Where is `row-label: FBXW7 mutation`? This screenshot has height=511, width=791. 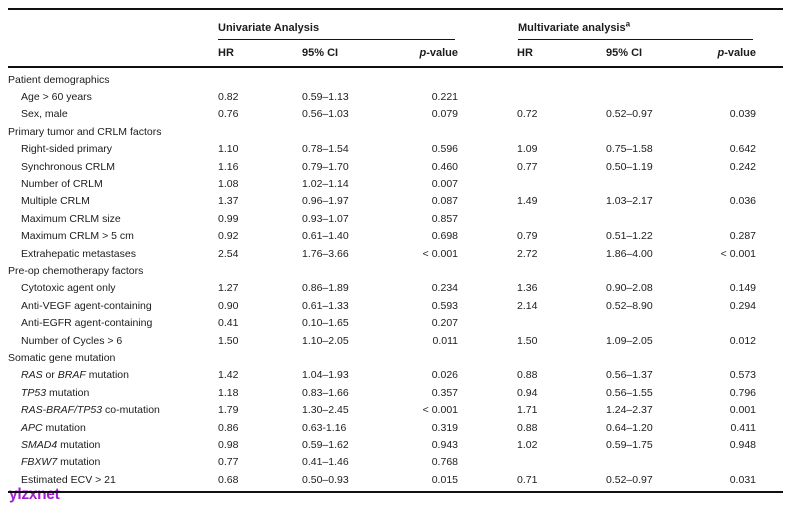
row-label: FBXW7 mutation is located at coordinates (61, 462).